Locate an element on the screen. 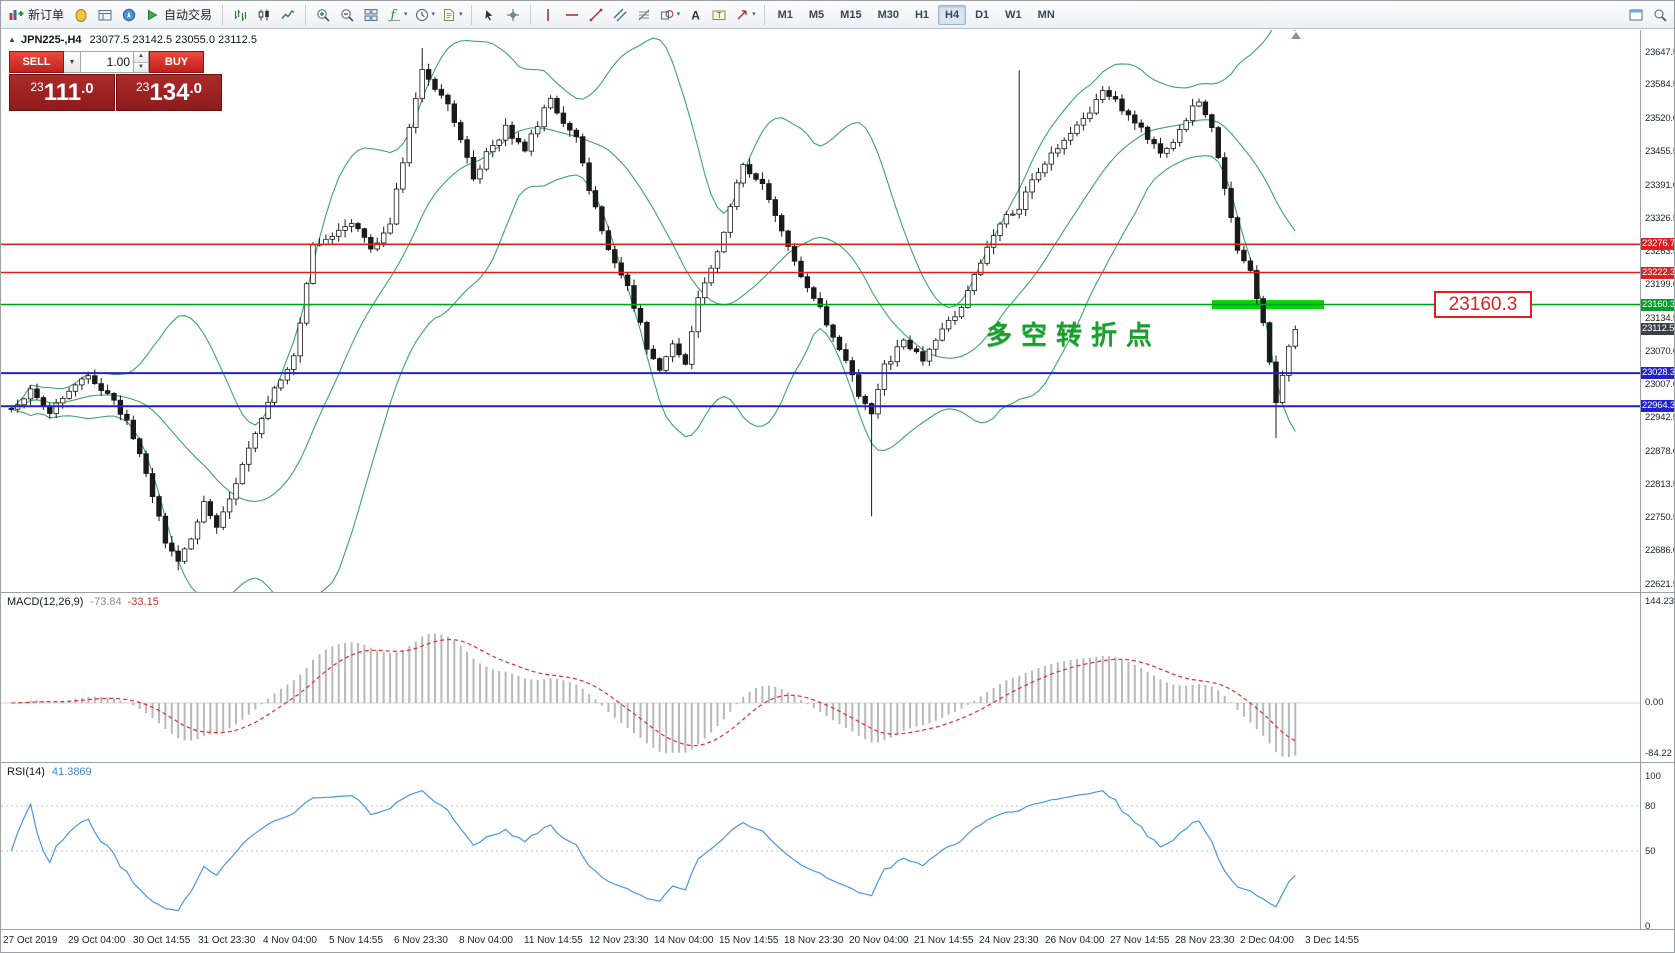 This screenshot has width=1675, height=953. rsi-line is located at coordinates (653, 851).